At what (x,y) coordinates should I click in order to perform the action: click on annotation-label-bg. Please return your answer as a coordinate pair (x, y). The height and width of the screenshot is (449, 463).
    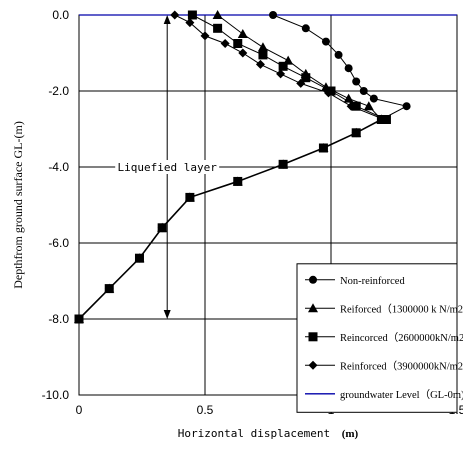
    Looking at the image, I should click on (167, 167).